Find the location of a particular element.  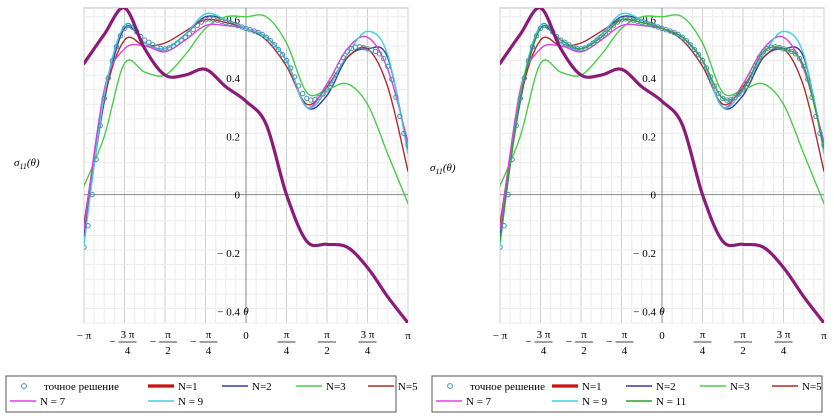

x-tick-label: π is located at coordinates (824, 336).